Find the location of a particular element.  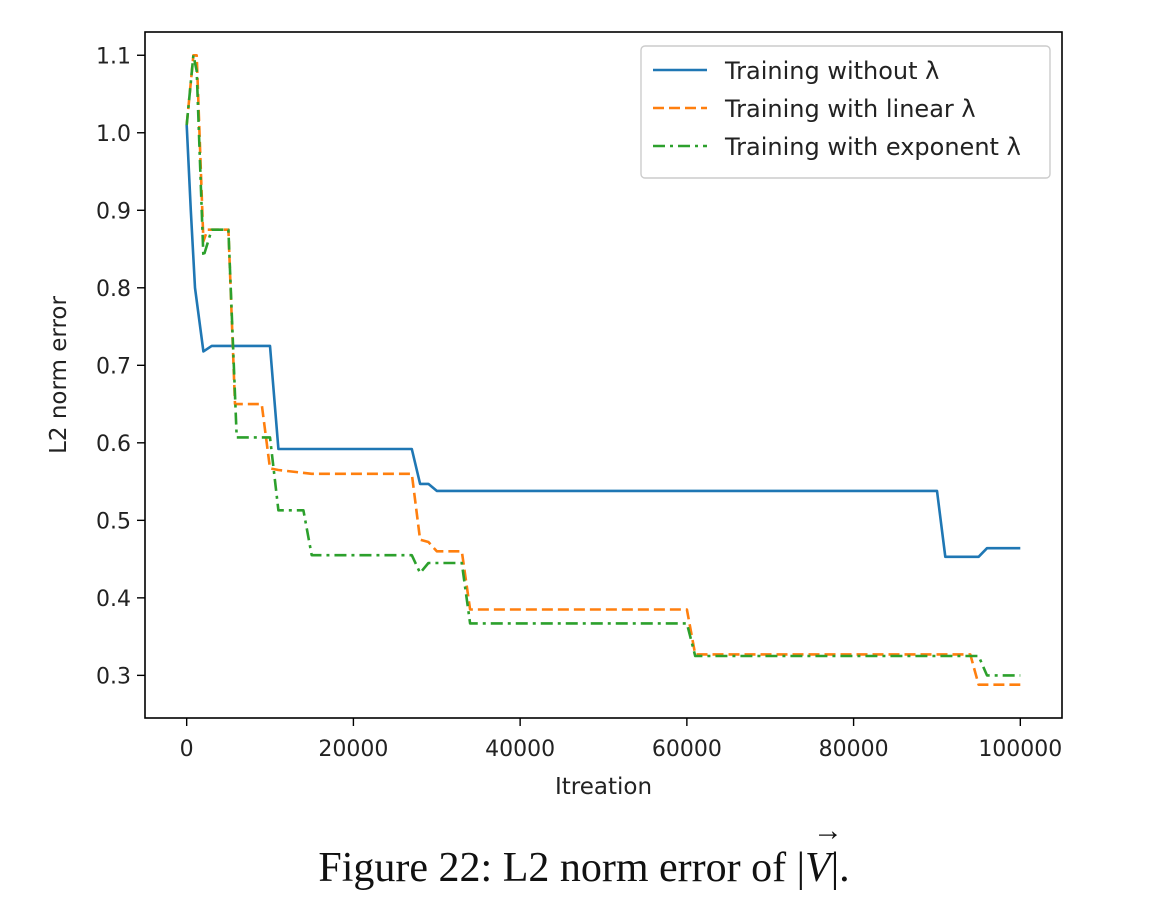

caption-vector-symbol: V is located at coordinates (823, 853).